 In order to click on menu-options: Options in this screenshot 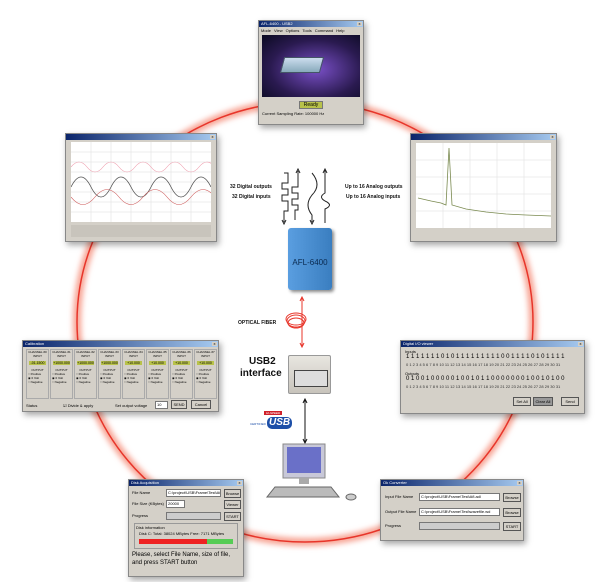, I will do `click(292, 30)`.